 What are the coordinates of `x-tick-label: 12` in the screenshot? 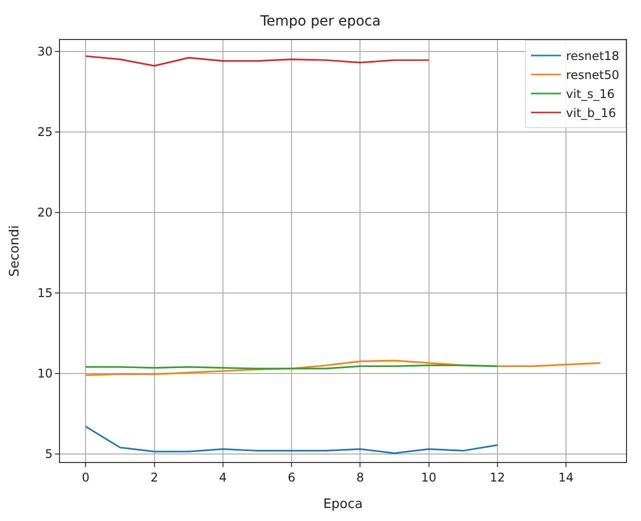 It's located at (497, 477).